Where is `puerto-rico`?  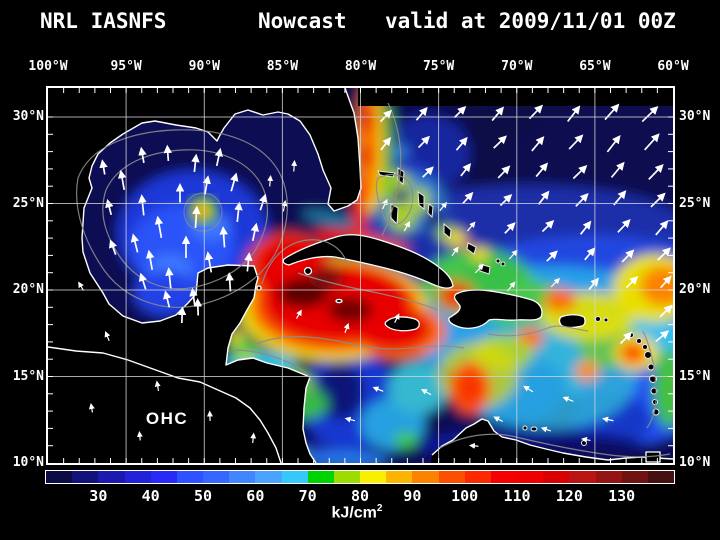
puerto-rico is located at coordinates (572, 321).